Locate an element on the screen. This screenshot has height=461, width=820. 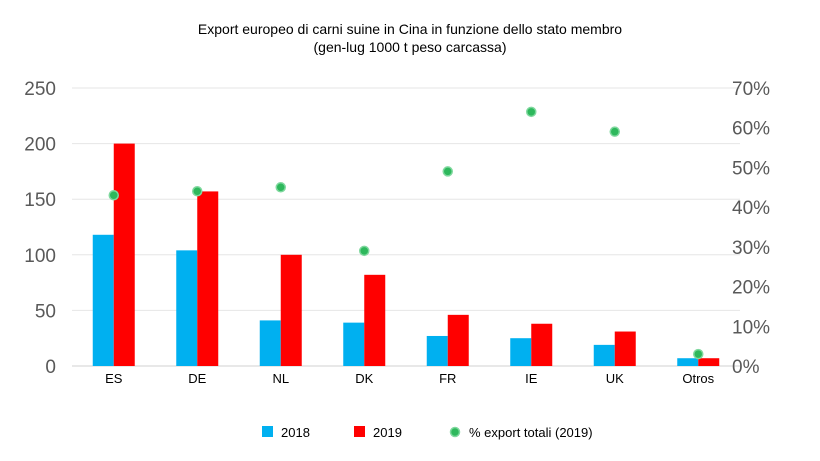
x-tick-label: Otros is located at coordinates (698, 378).